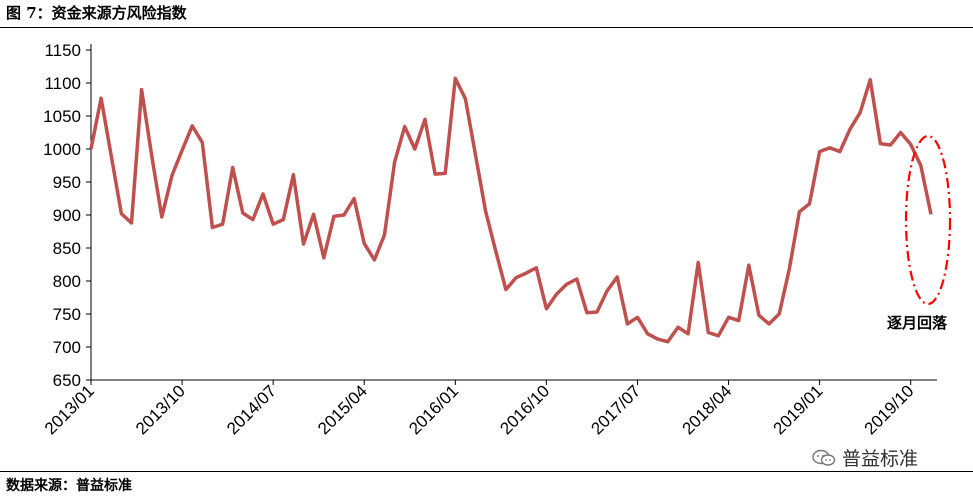  I want to click on y-tick-label: 1050, so click(62, 116).